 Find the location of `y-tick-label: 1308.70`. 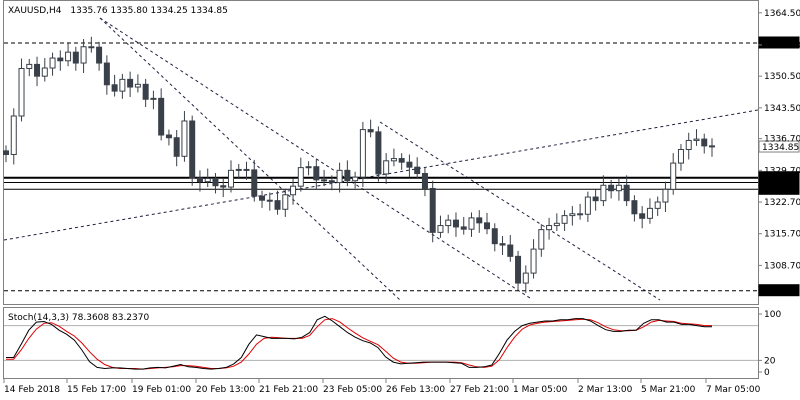

y-tick-label: 1308.70 is located at coordinates (782, 266).